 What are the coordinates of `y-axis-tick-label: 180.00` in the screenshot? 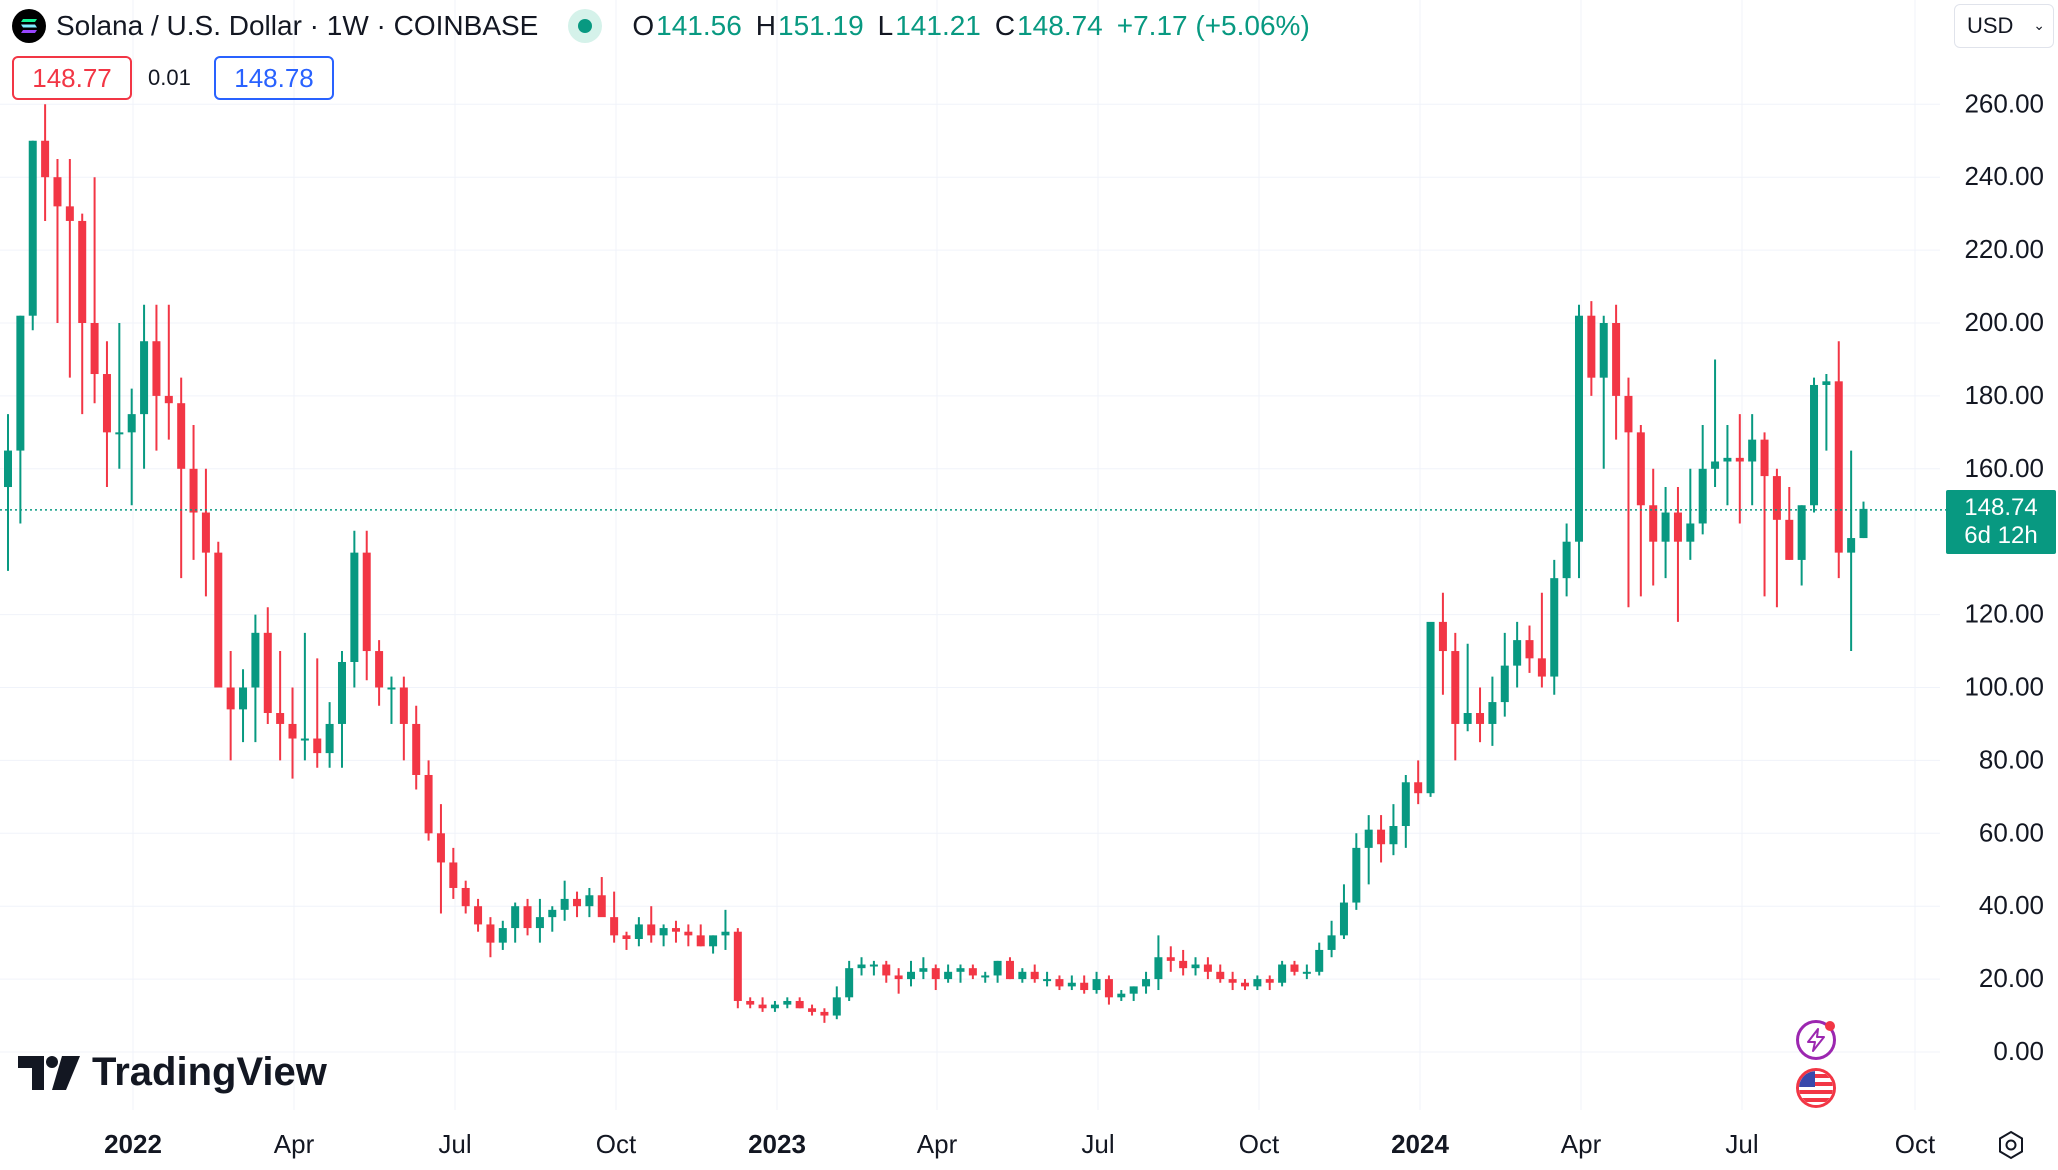 It's located at (2004, 395).